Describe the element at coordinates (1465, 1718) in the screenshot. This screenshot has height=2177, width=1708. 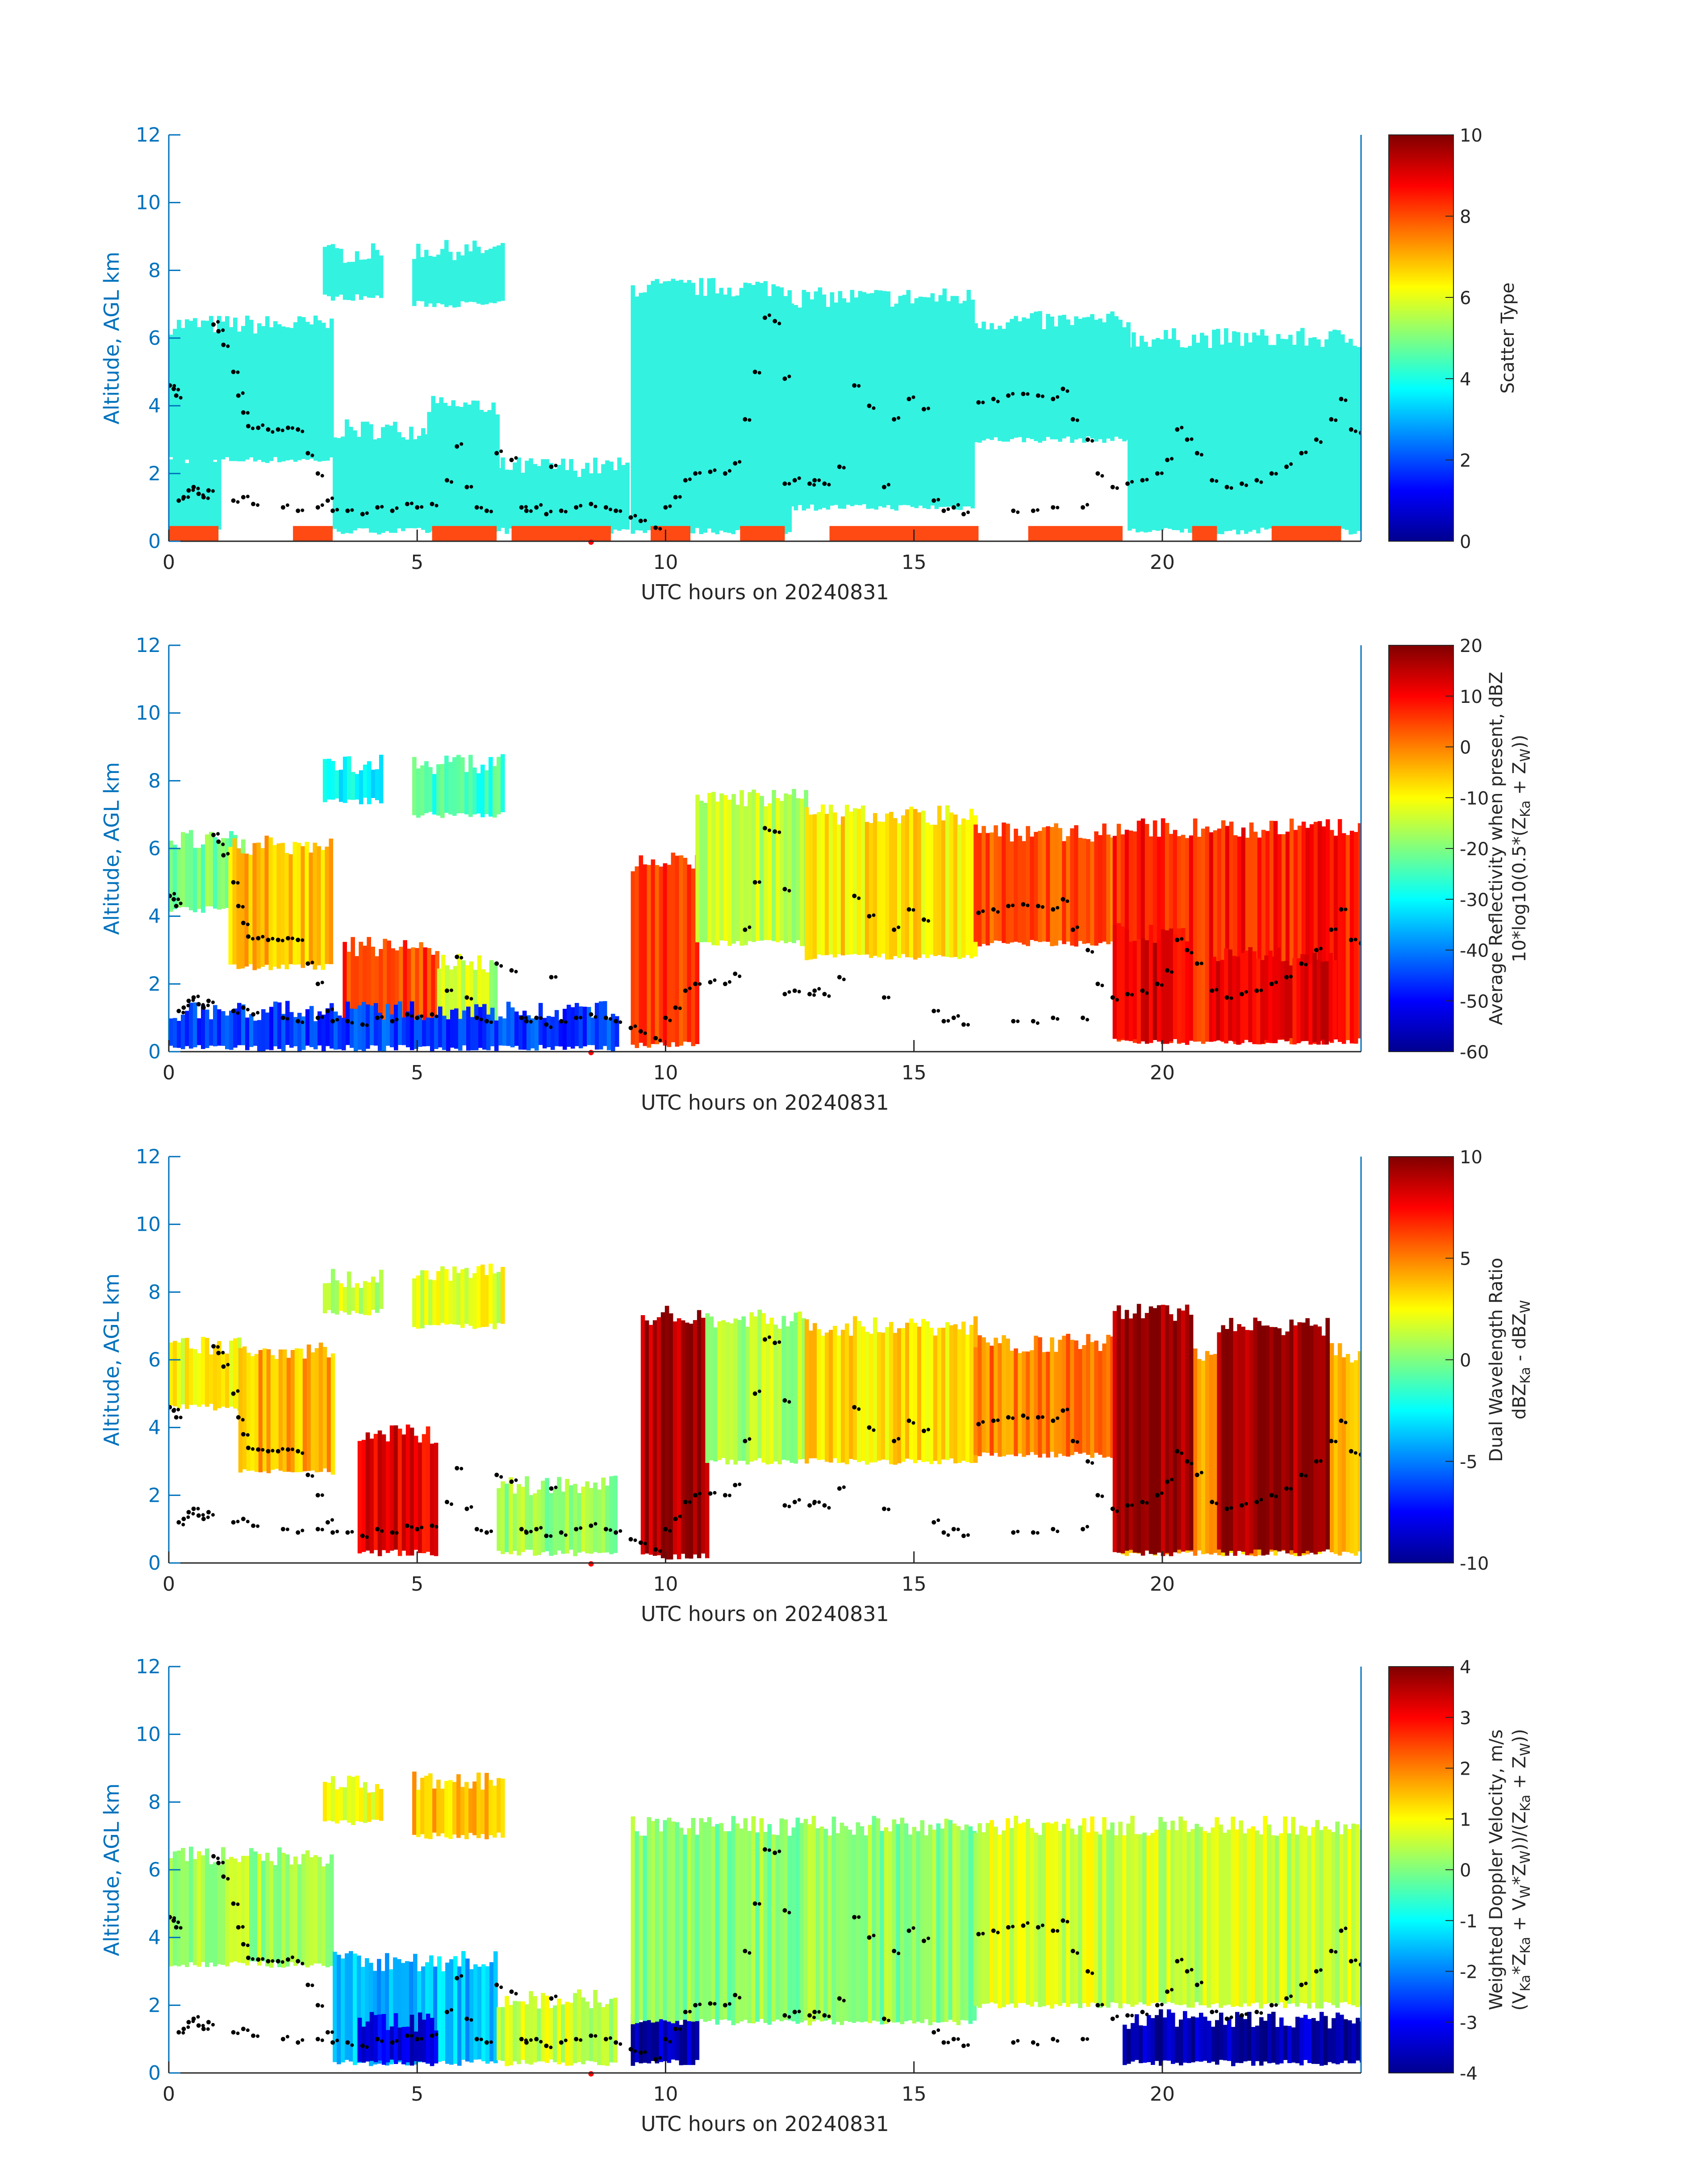
I see `colorbar-tick-label: 3` at that location.